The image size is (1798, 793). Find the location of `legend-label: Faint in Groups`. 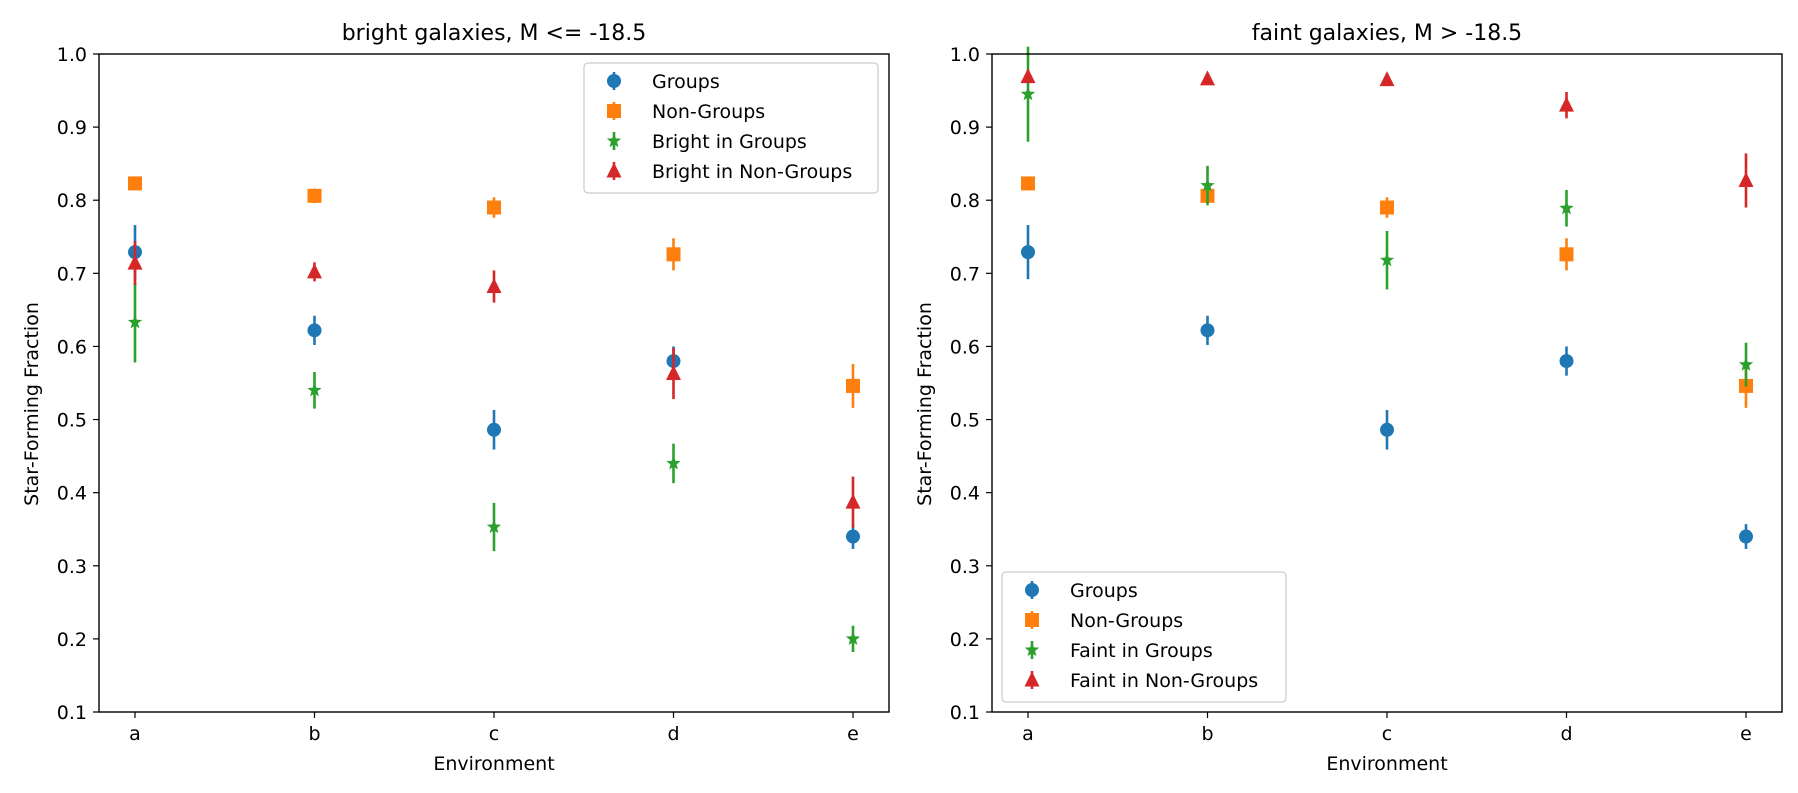

legend-label: Faint in Groups is located at coordinates (1141, 651).